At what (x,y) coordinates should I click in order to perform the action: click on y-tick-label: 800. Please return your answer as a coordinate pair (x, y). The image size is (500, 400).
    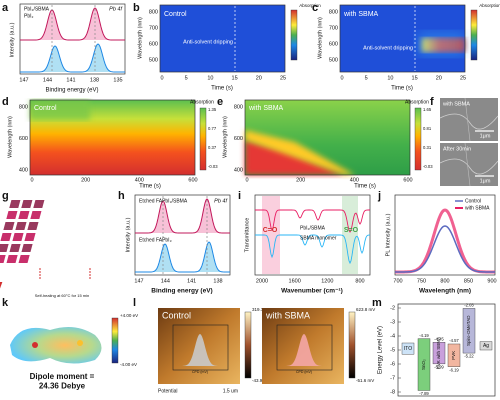
    Looking at the image, I should click on (153, 12).